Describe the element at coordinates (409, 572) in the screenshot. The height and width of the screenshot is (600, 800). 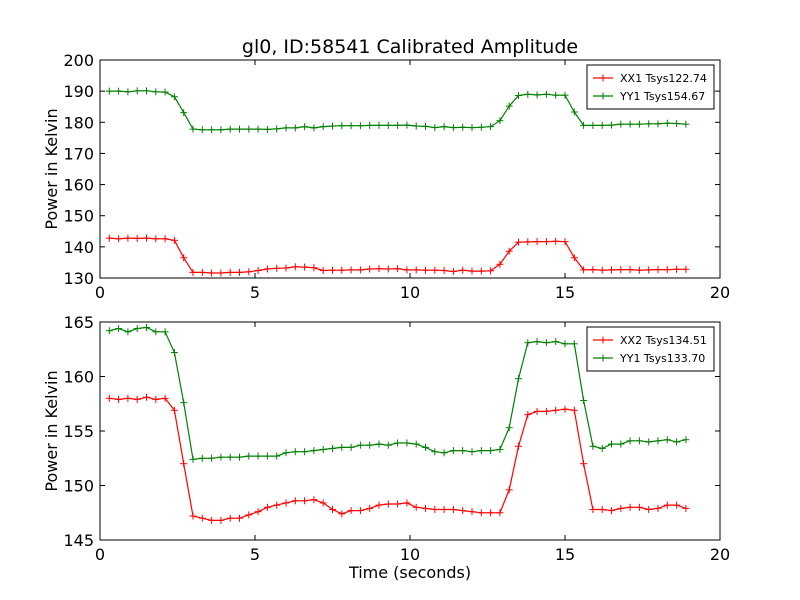
I see `x-axis-label: Time (seconds)` at that location.